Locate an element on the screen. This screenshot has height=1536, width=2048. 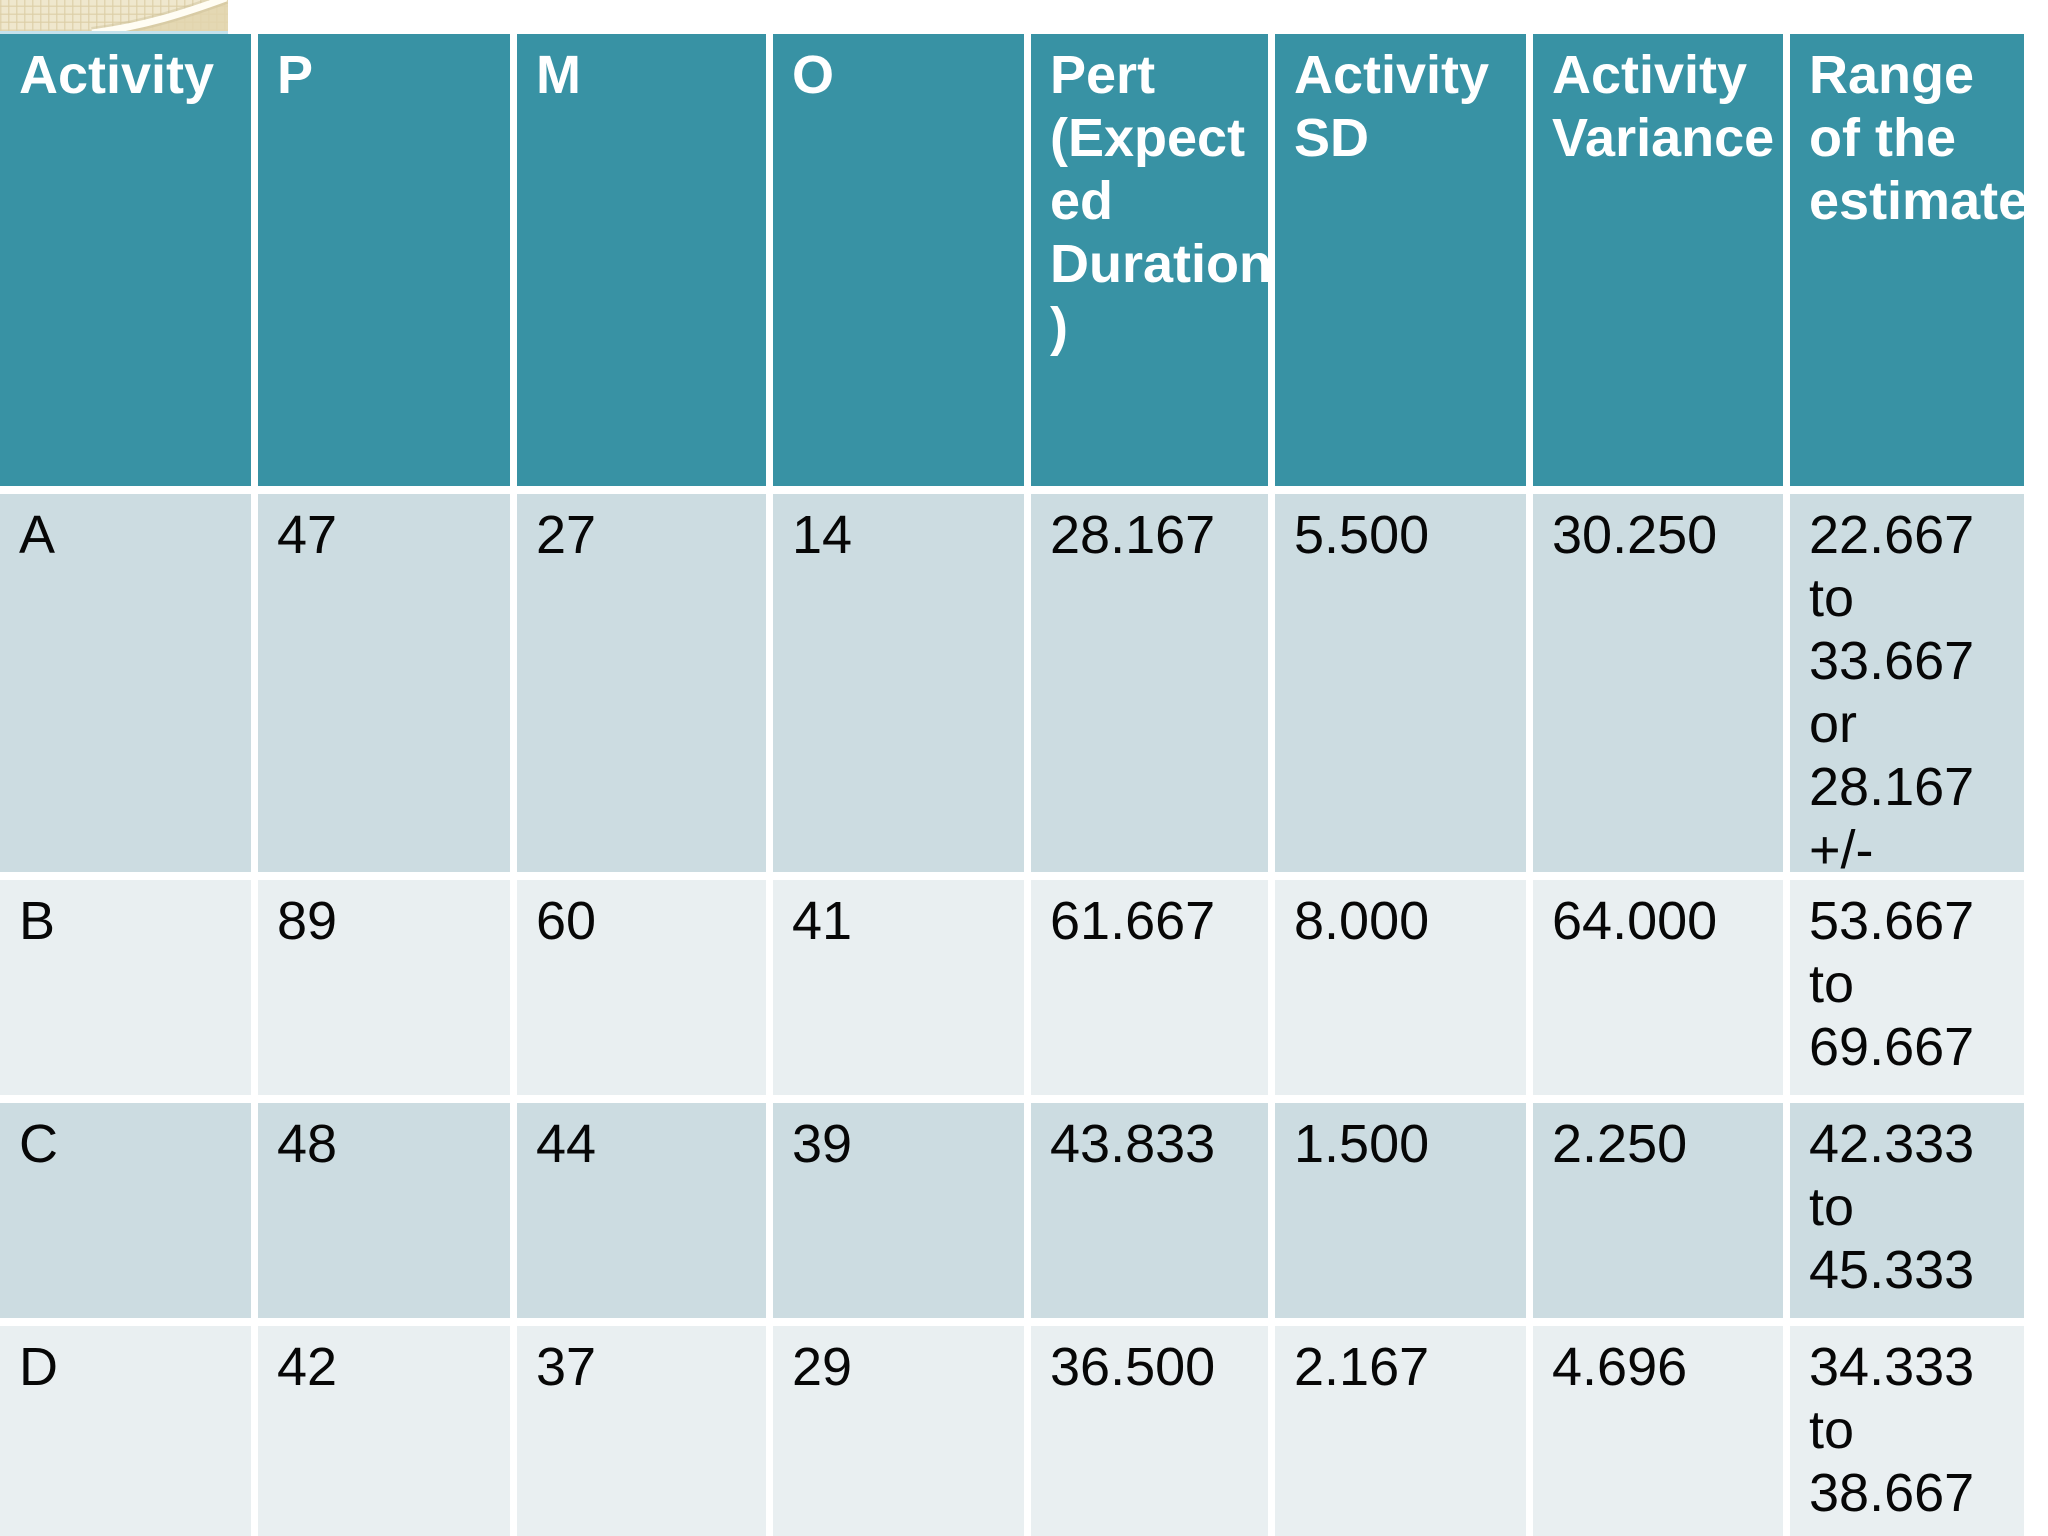
cell-C-range: 42.333 to 45.333 is located at coordinates (1907, 1210).